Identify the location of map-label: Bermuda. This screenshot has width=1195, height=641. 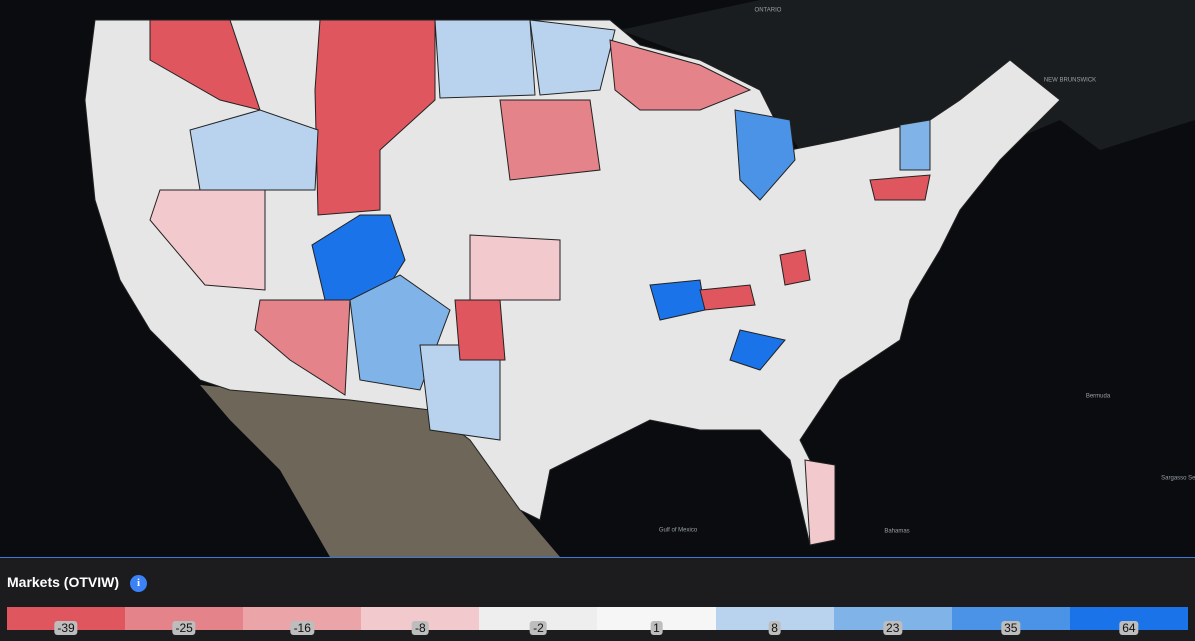
(1098, 397).